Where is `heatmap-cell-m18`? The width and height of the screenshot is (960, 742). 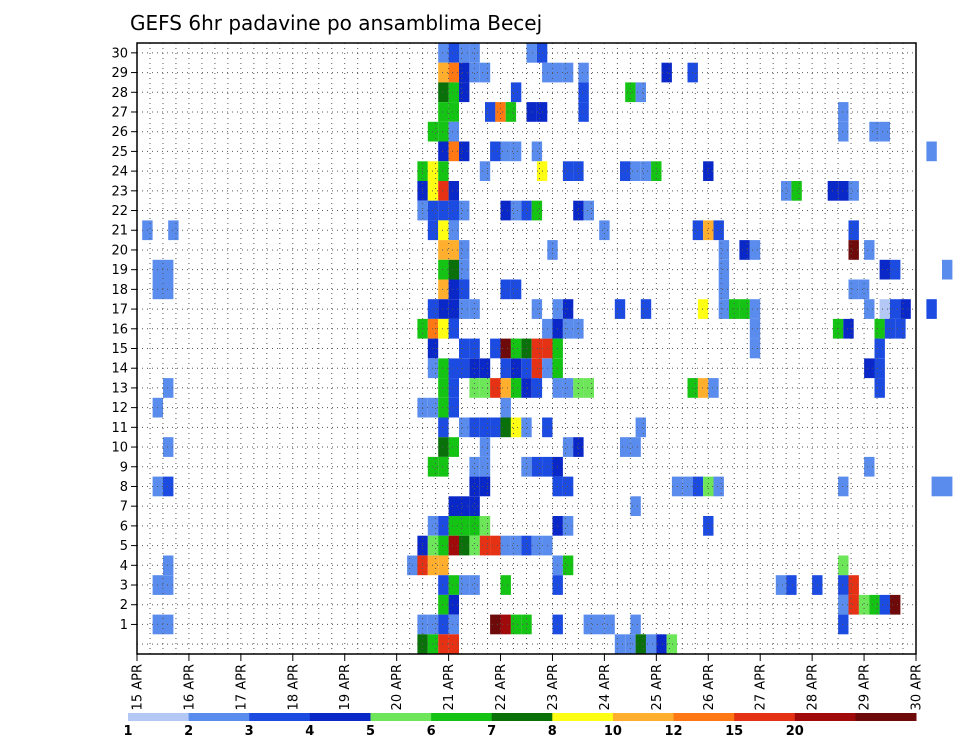
heatmap-cell-m18 is located at coordinates (853, 289).